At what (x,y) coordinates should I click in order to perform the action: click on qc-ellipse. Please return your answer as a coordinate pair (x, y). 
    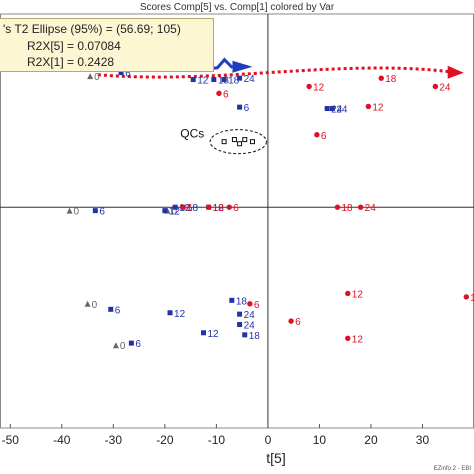
    Looking at the image, I should click on (238, 142).